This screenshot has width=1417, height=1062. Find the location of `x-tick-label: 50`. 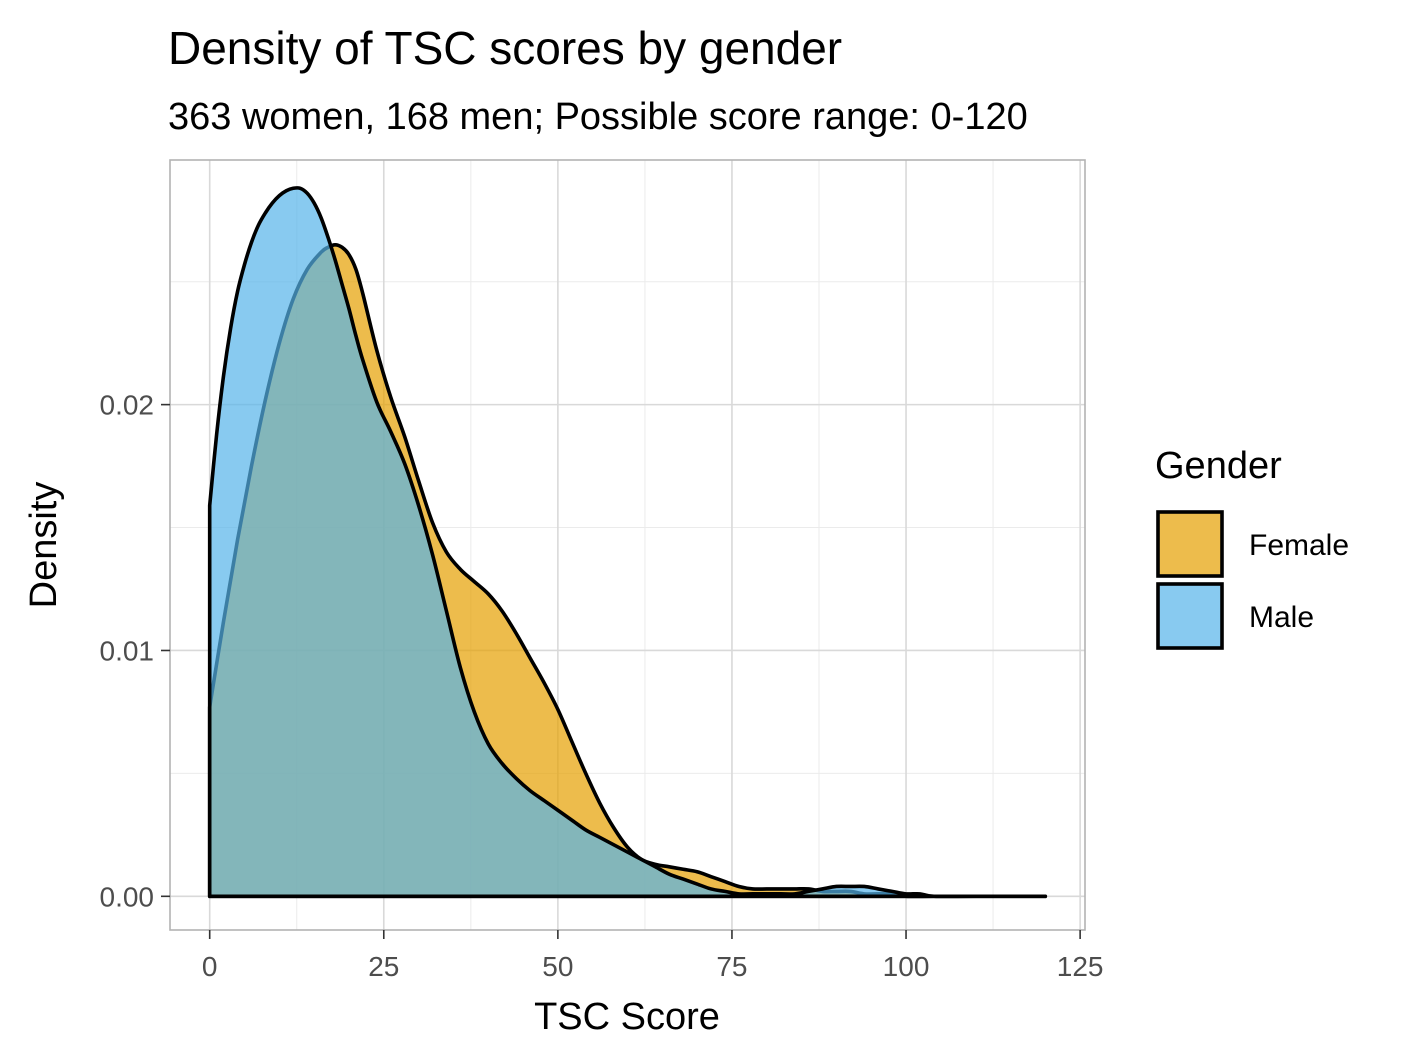

x-tick-label: 50 is located at coordinates (557, 966).